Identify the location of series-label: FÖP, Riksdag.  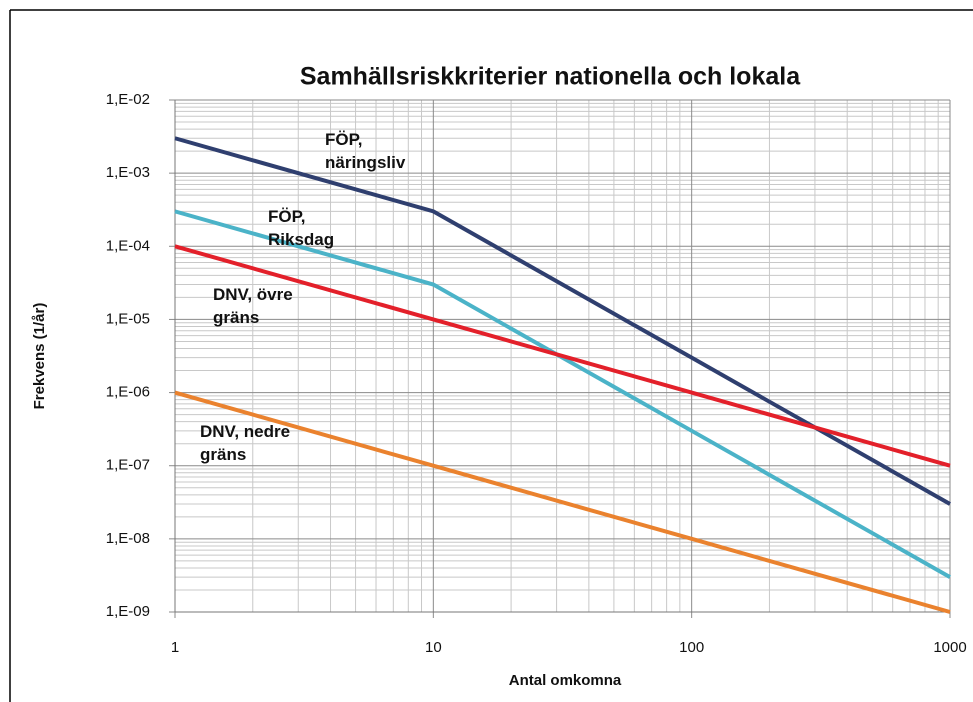
(301, 228).